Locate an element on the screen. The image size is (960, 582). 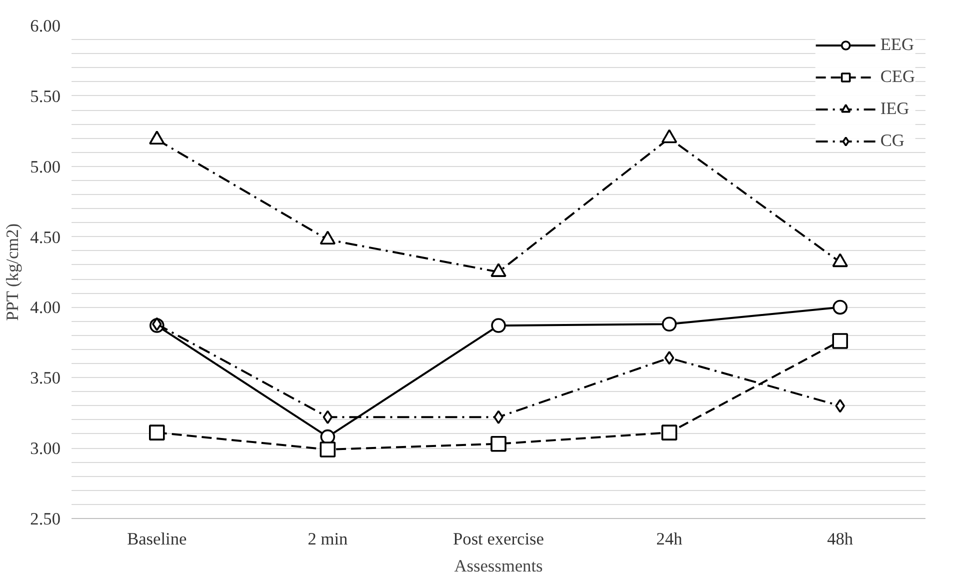
y-tick-label: 2.50 is located at coordinates (45, 519).